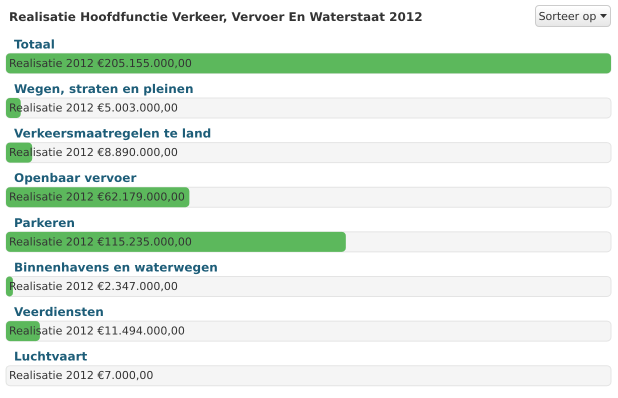 The image size is (618, 398). Describe the element at coordinates (59, 312) in the screenshot. I see `y-tick-label: Veerdiensten` at that location.